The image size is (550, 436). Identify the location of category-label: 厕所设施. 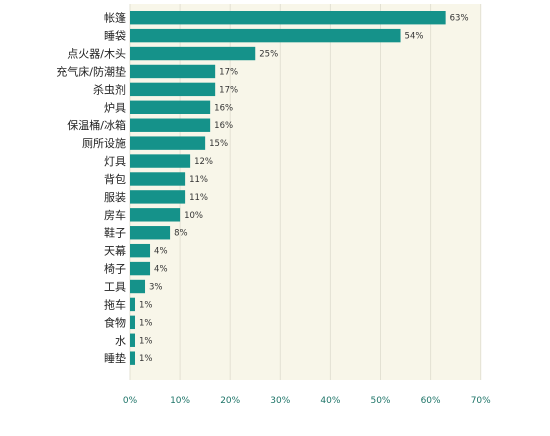
(104, 143).